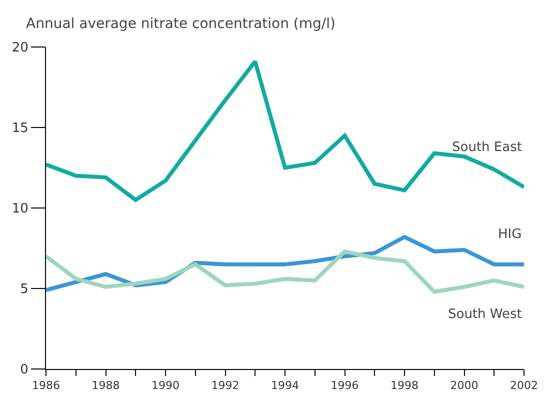 The height and width of the screenshot is (404, 550). Describe the element at coordinates (464, 385) in the screenshot. I see `x-tick-label: 2000` at that location.